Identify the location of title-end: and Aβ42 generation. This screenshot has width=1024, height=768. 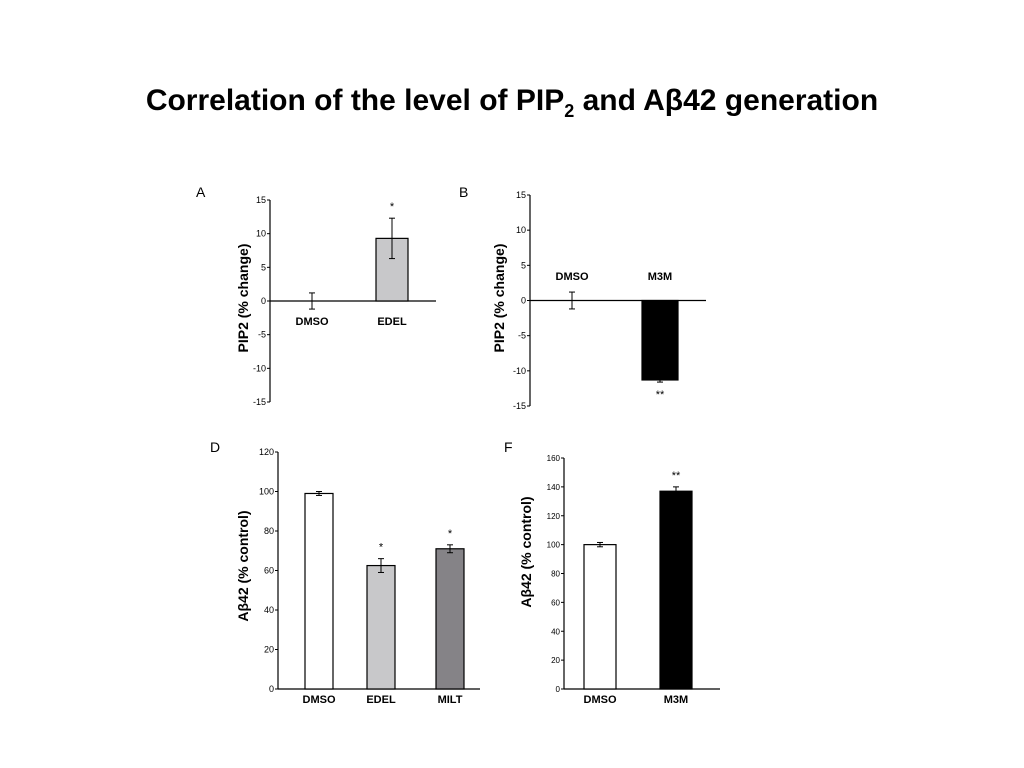
(726, 100).